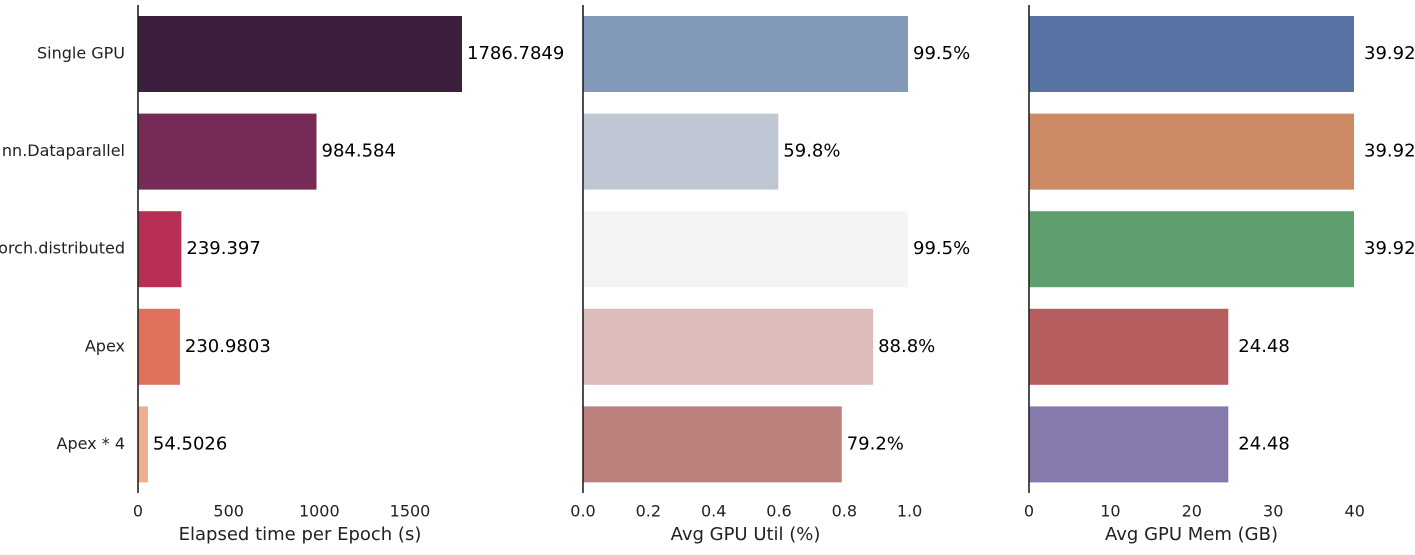 Image resolution: width=1415 pixels, height=555 pixels. Describe the element at coordinates (746, 534) in the screenshot. I see `x-axis-label-2: Avg GPU Util (%)` at that location.